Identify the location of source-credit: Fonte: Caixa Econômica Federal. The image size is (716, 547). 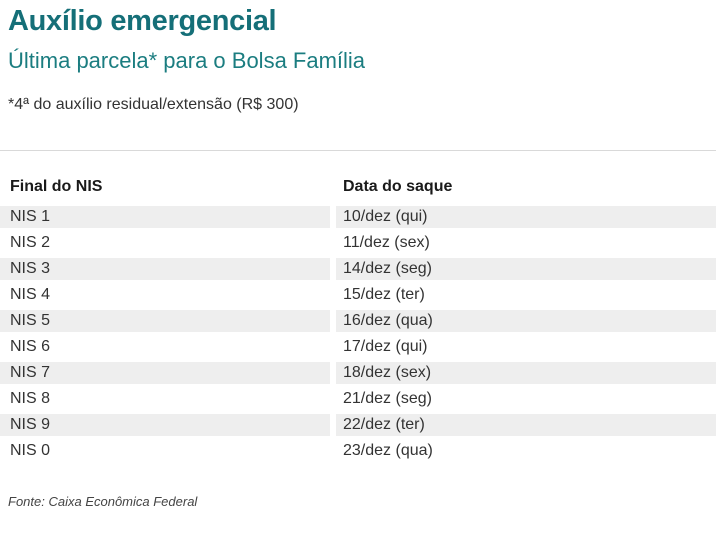
(103, 501).